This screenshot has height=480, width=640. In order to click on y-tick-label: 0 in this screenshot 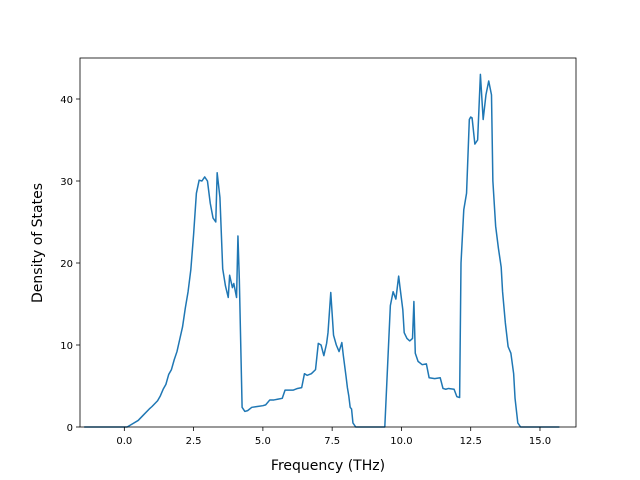, I will do `click(70, 428)`.